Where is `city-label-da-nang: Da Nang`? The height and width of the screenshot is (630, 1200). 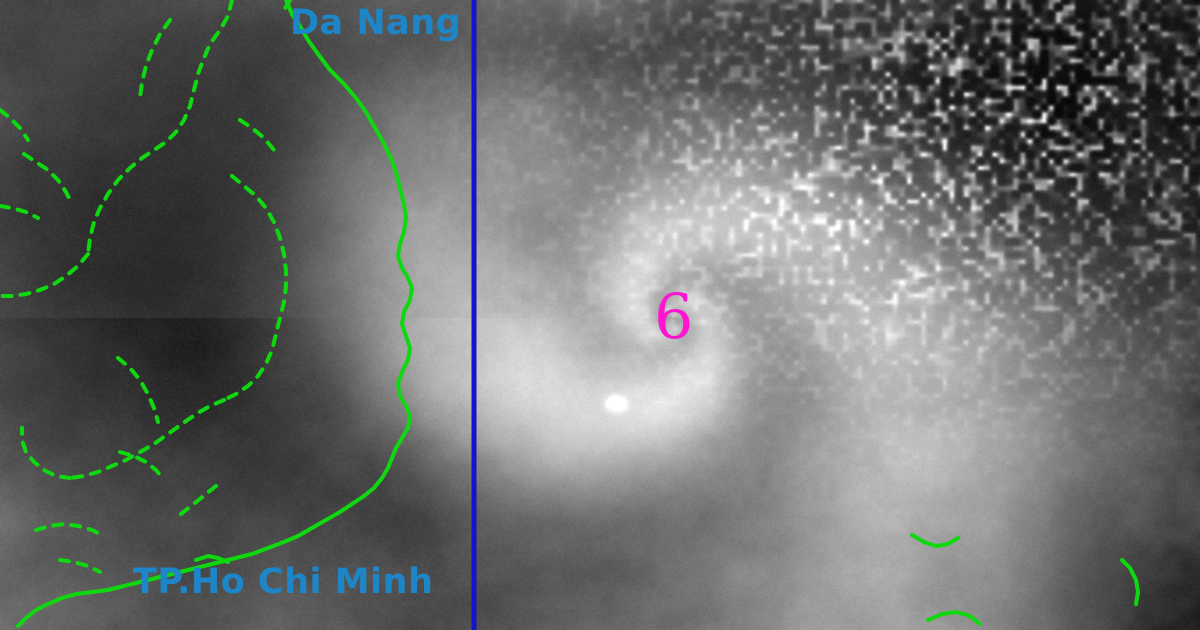 city-label-da-nang: Da Nang is located at coordinates (376, 23).